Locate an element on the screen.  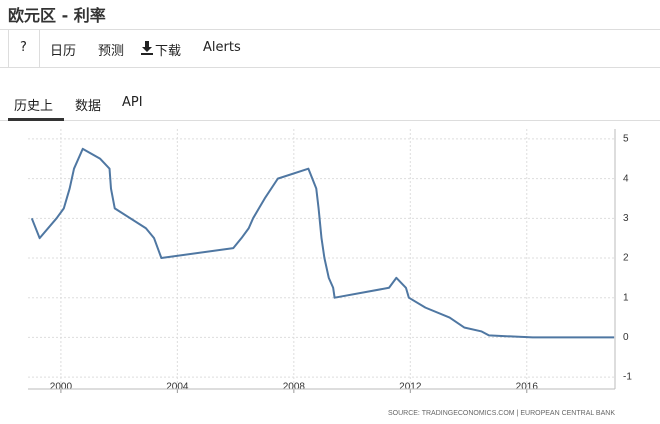
y-tick-label: 2 is located at coordinates (626, 258).